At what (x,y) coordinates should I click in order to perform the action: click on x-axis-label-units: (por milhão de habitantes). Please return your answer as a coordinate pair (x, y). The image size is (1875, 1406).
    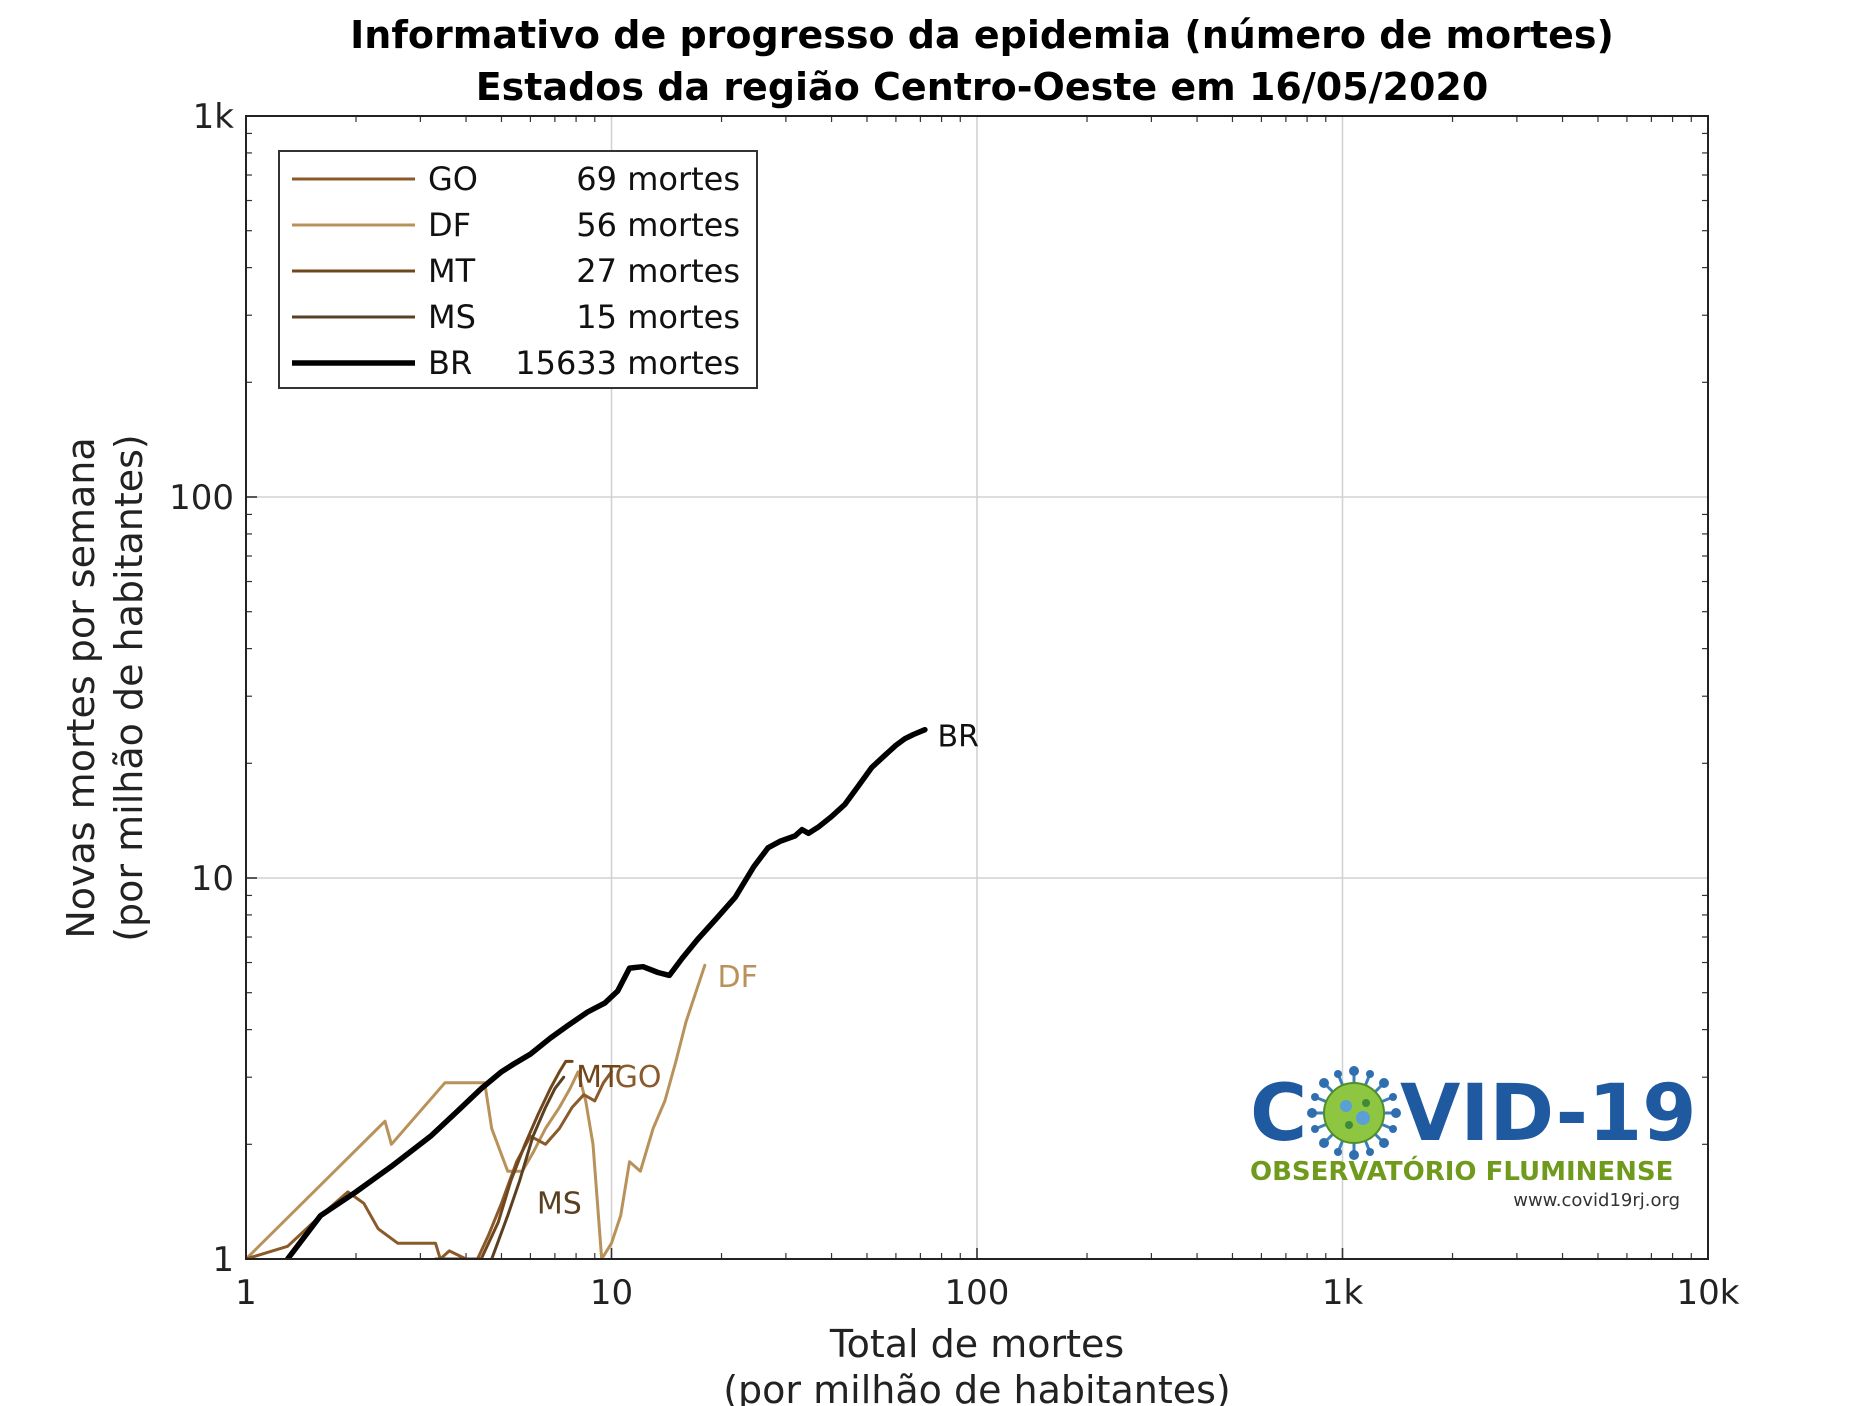
    Looking at the image, I should click on (977, 1387).